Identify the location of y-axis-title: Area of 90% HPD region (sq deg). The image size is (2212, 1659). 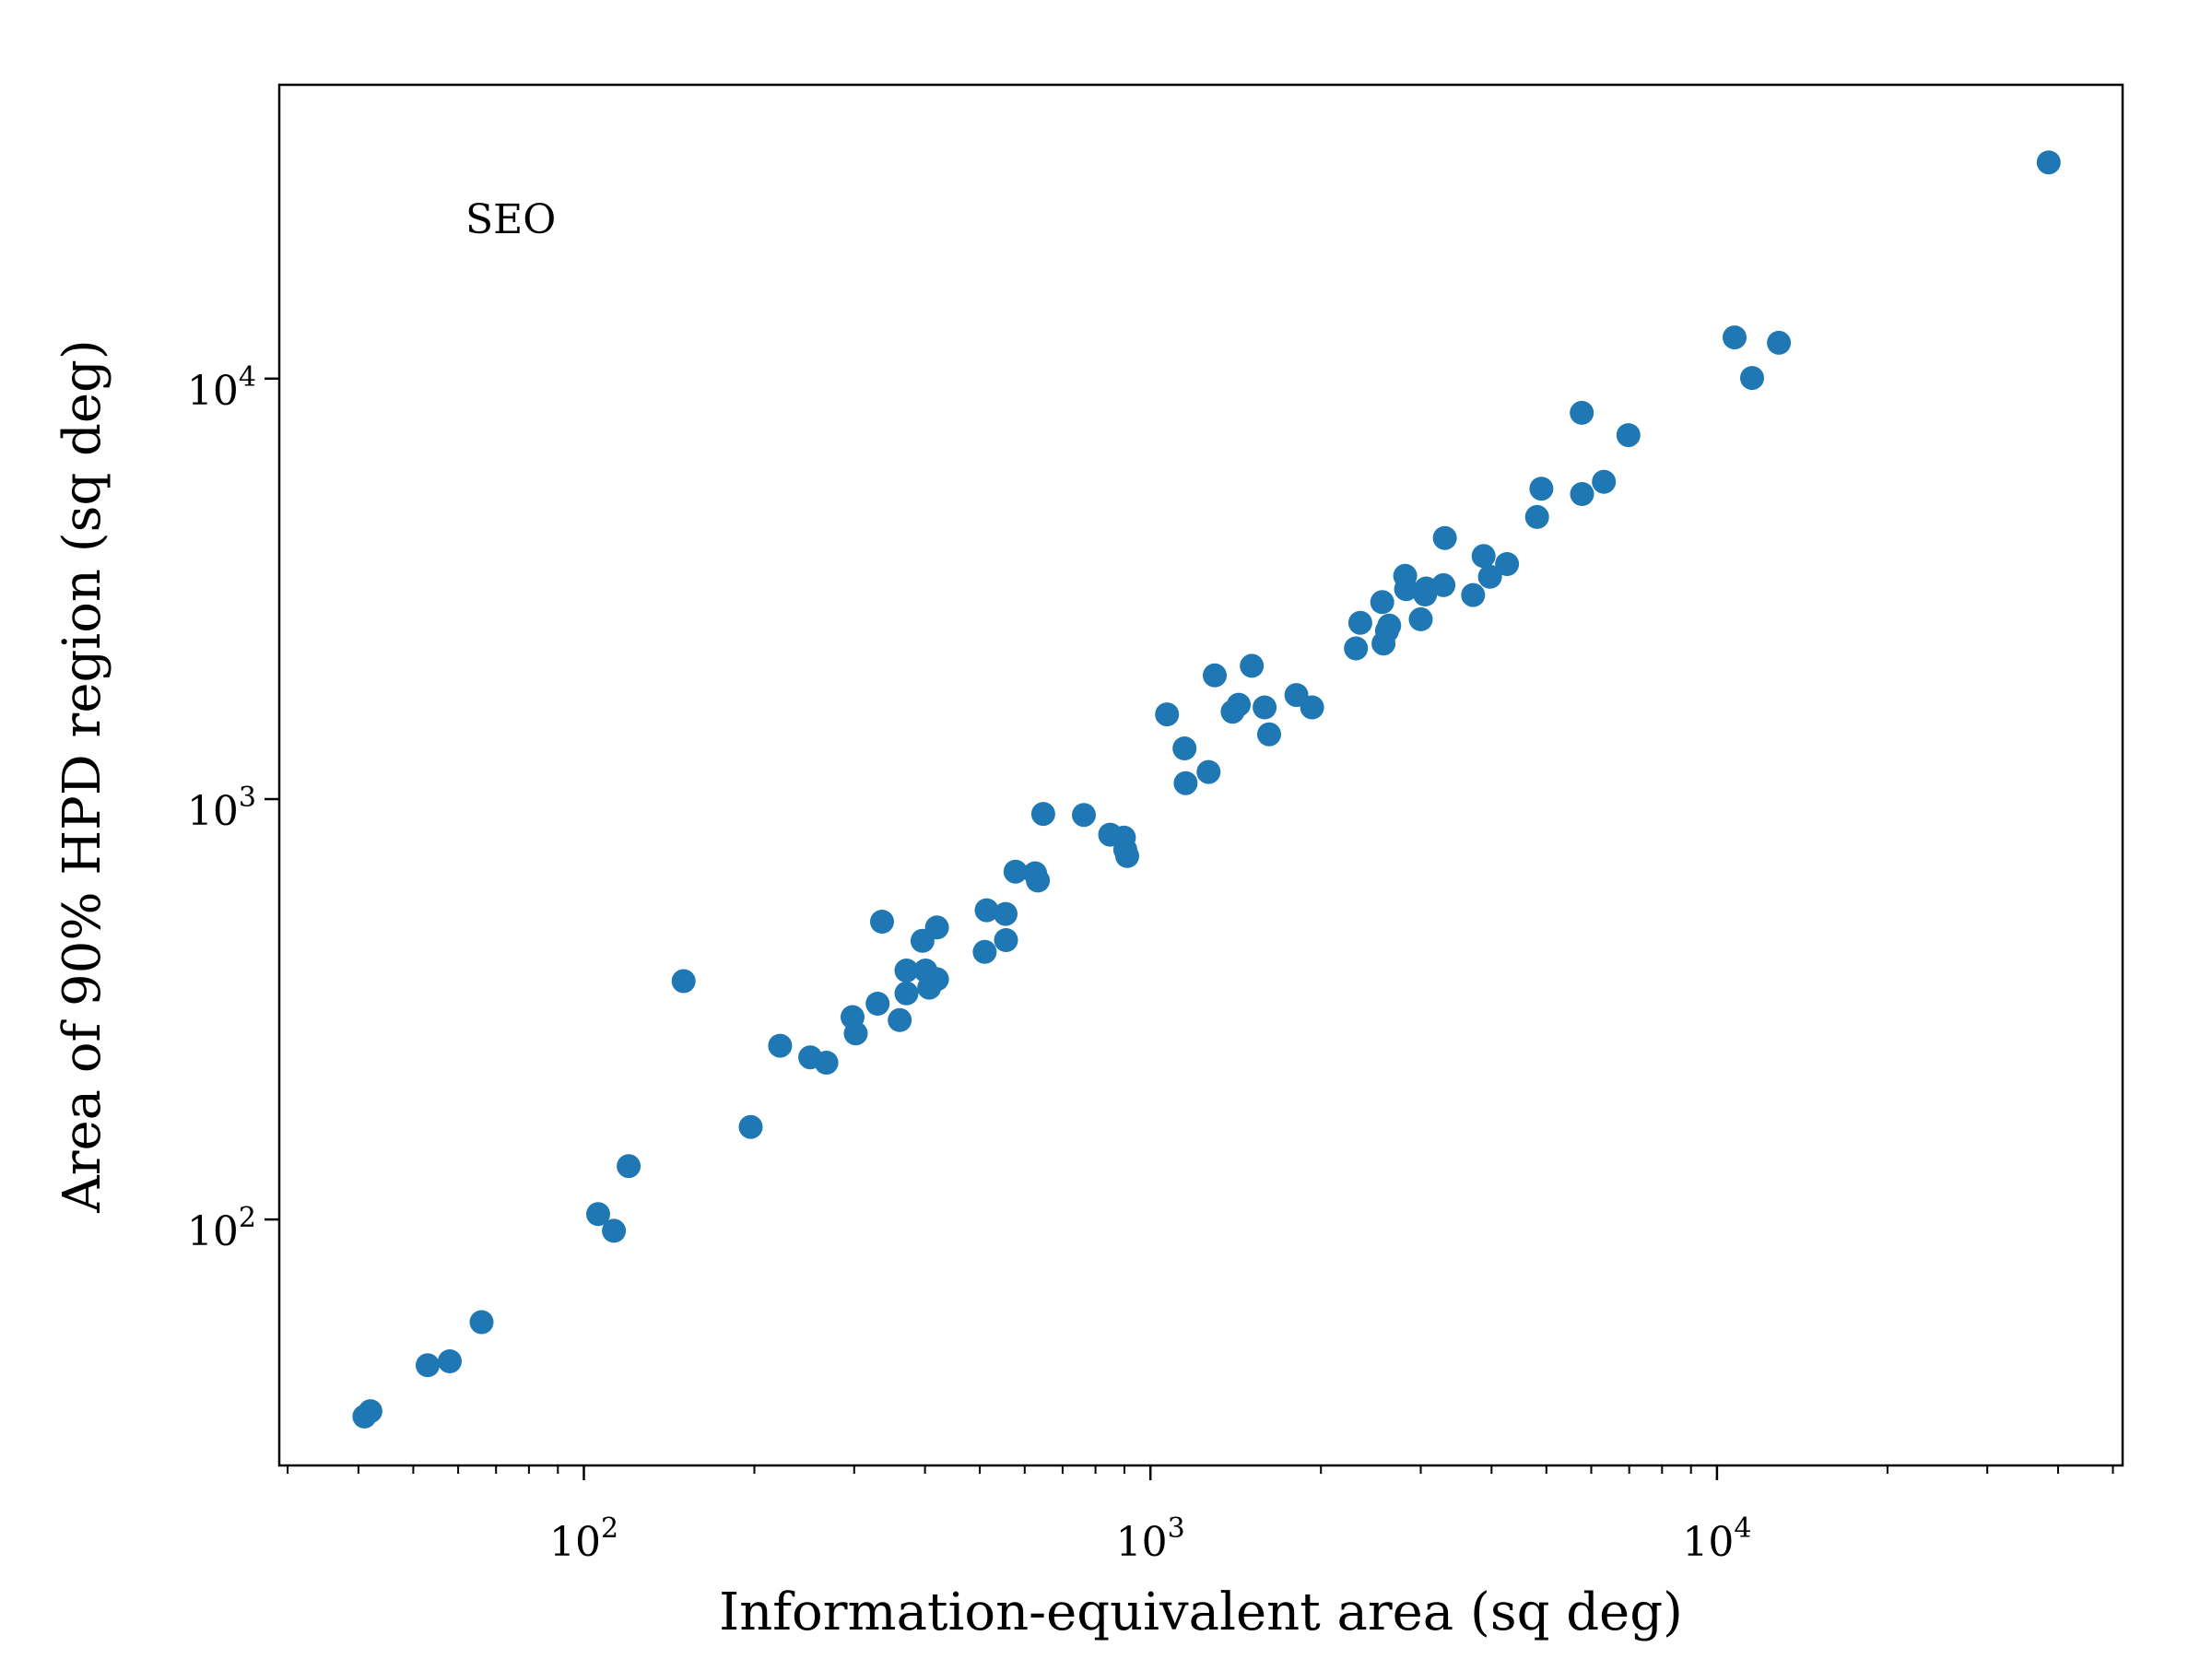
(82, 776).